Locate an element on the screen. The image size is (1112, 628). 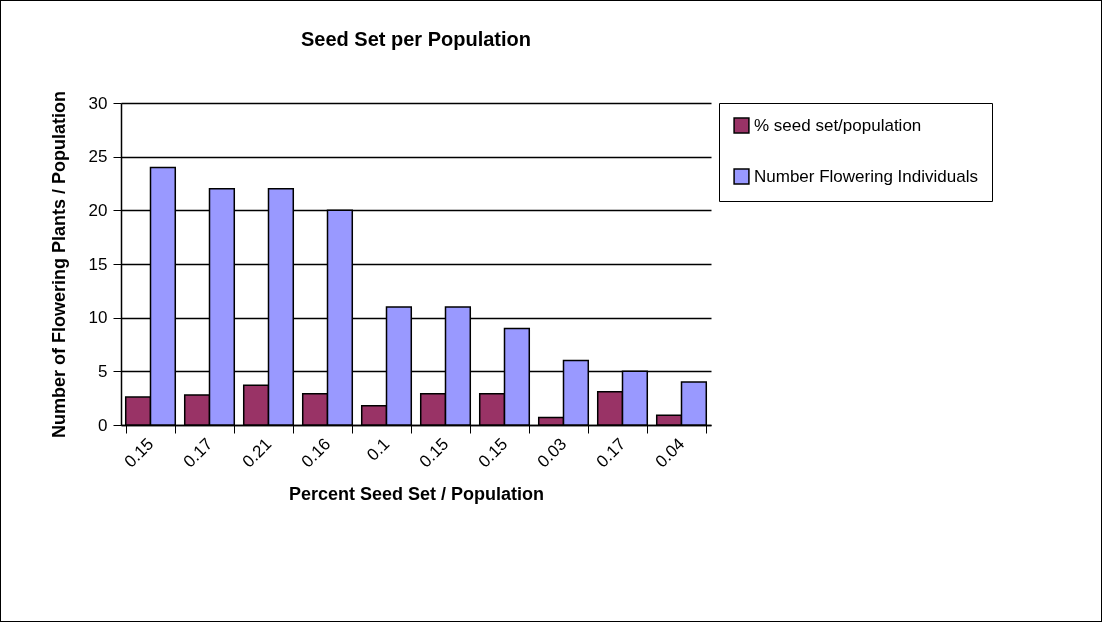
y-tick-label: 25 is located at coordinates (98, 157).